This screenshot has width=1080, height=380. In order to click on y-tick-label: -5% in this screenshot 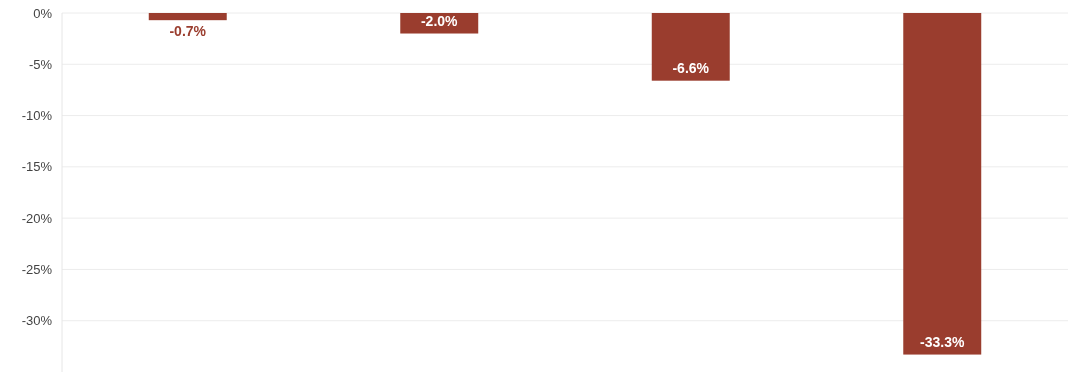, I will do `click(40, 64)`.